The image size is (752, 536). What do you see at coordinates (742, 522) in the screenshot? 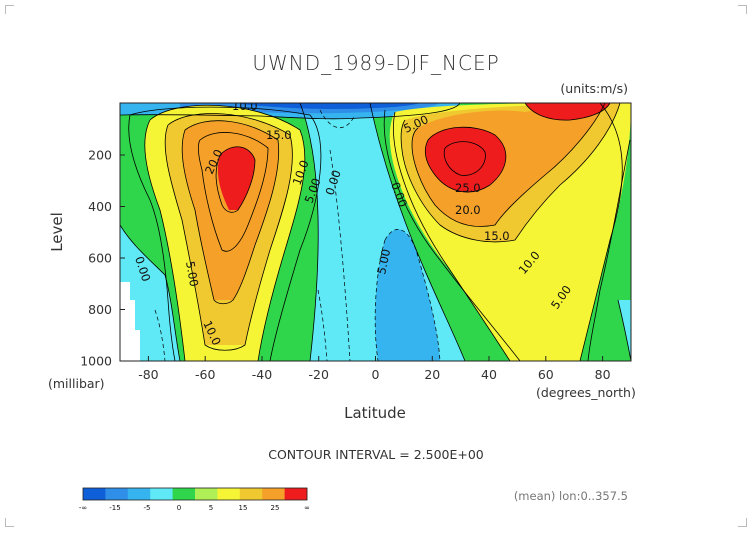
I see `corner-mark-bottom-right` at bounding box center [742, 522].